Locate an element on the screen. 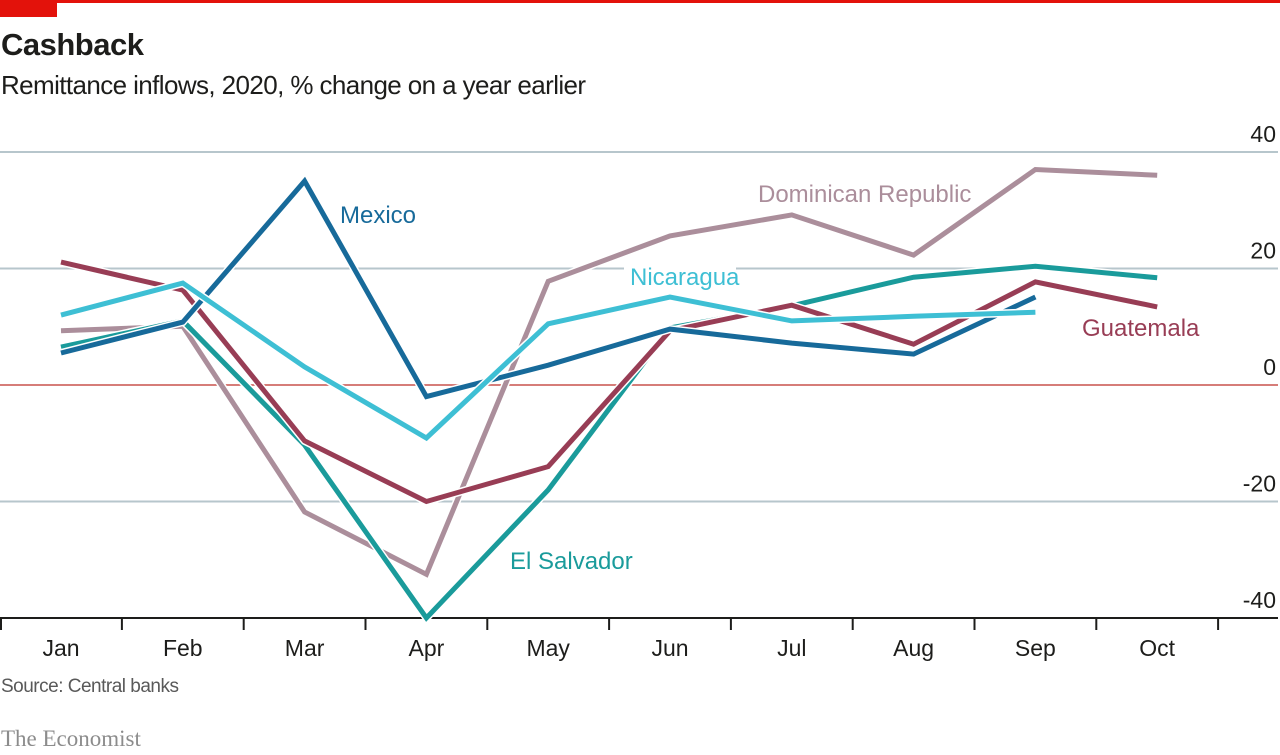 The height and width of the screenshot is (755, 1280). economist-logo: The Economist is located at coordinates (71, 738).